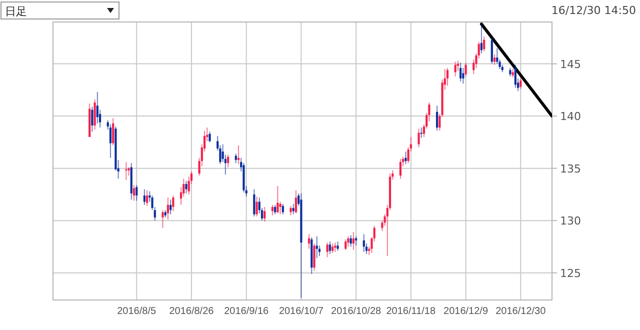 This screenshot has width=640, height=330. Describe the element at coordinates (593, 10) in the screenshot. I see `text: 16/12/30 14:50` at that location.